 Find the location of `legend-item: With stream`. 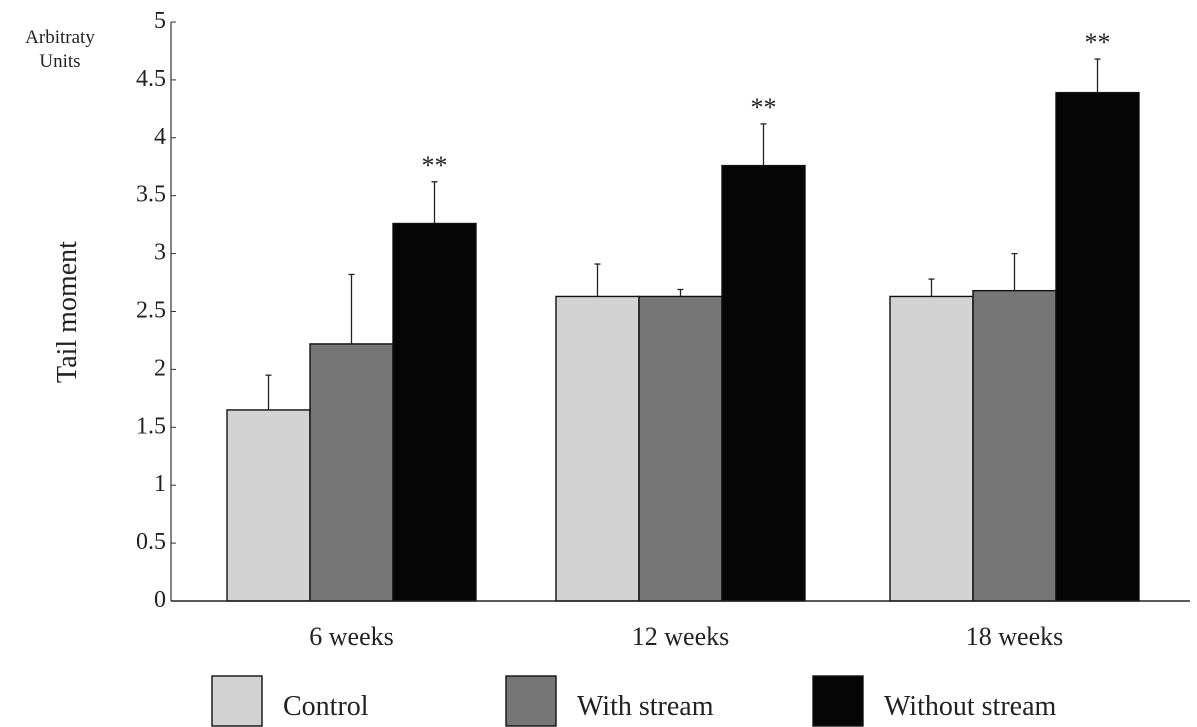

legend-item: With stream is located at coordinates (609, 701).